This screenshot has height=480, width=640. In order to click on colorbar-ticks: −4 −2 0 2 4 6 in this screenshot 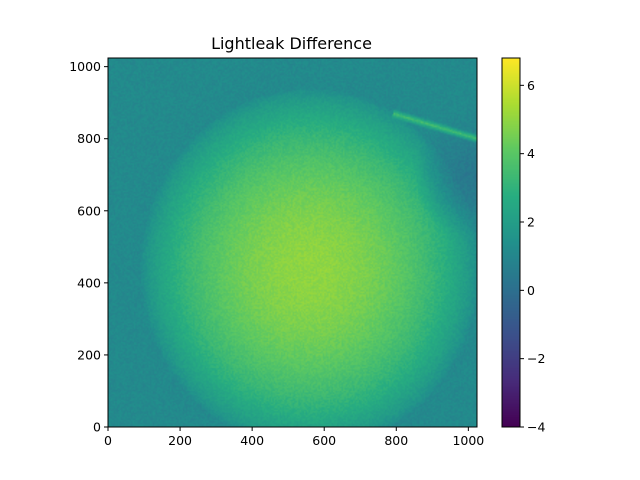, I will do `click(532, 256)`.